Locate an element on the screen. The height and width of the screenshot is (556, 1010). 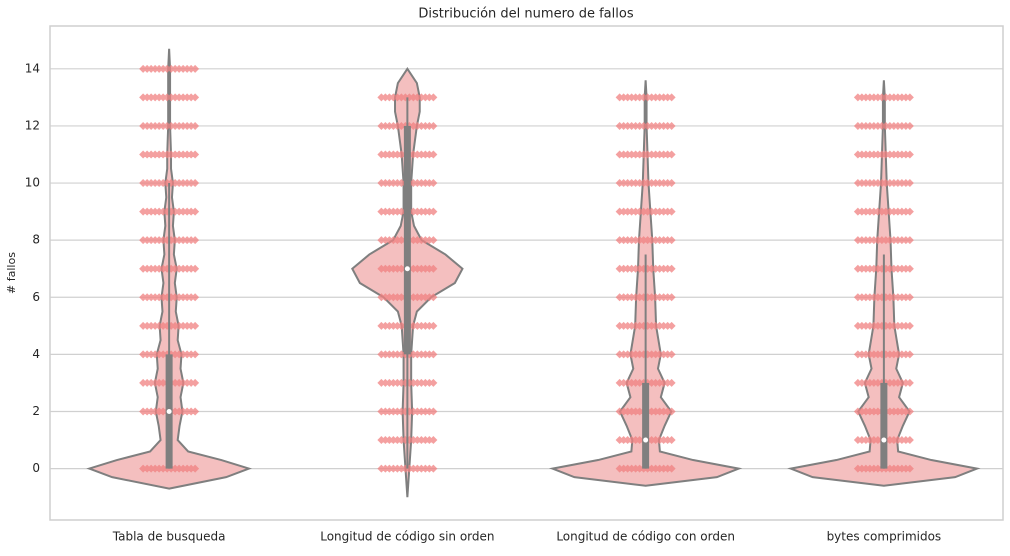
y-tick-label: 6 is located at coordinates (36, 297).